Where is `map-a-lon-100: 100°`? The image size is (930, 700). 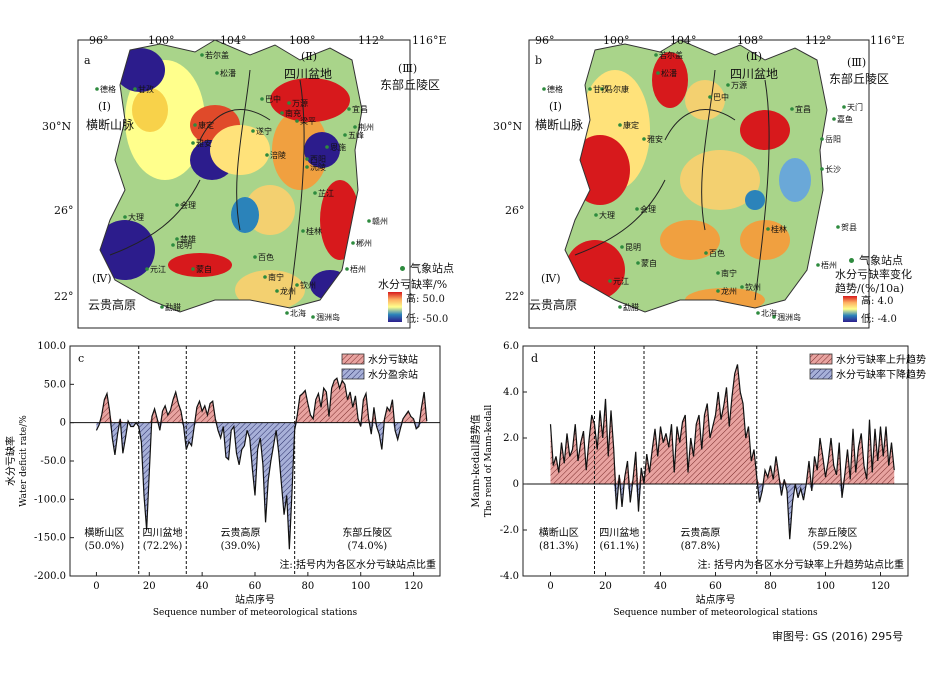
map-a-lon-100: 100° is located at coordinates (161, 40).